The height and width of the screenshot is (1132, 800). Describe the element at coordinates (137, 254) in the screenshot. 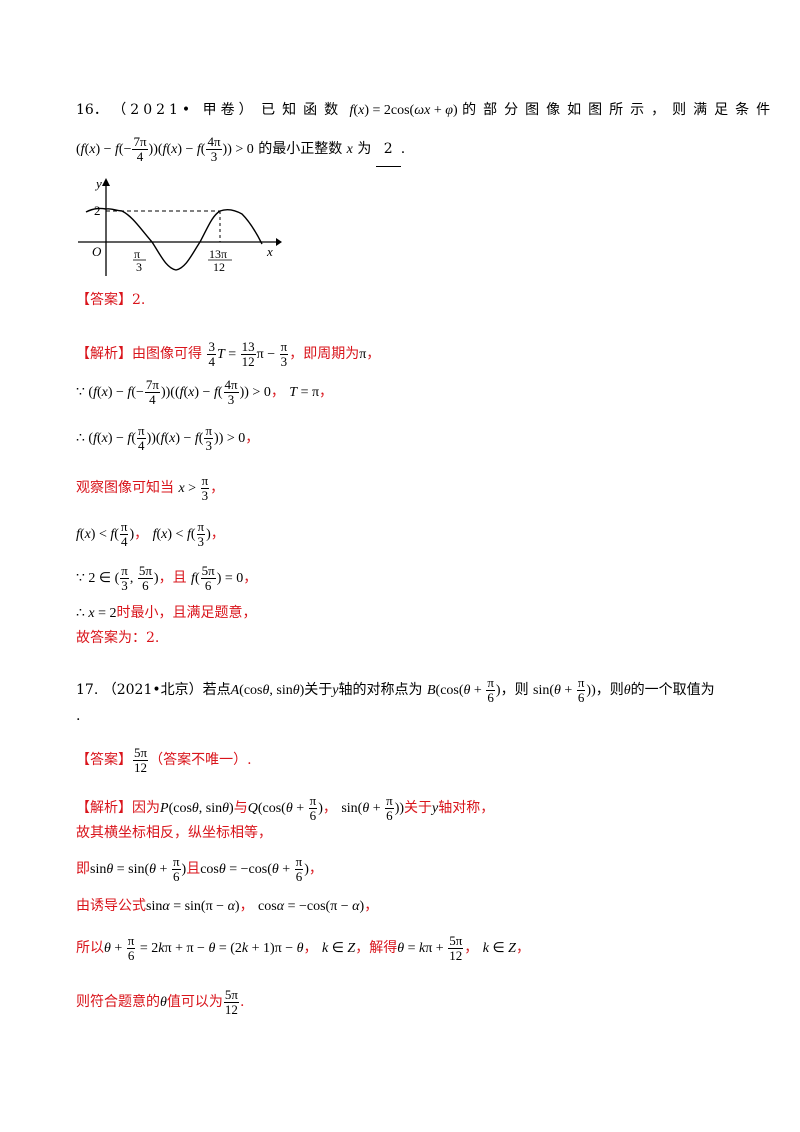

I see `tick1-numerator: π` at that location.